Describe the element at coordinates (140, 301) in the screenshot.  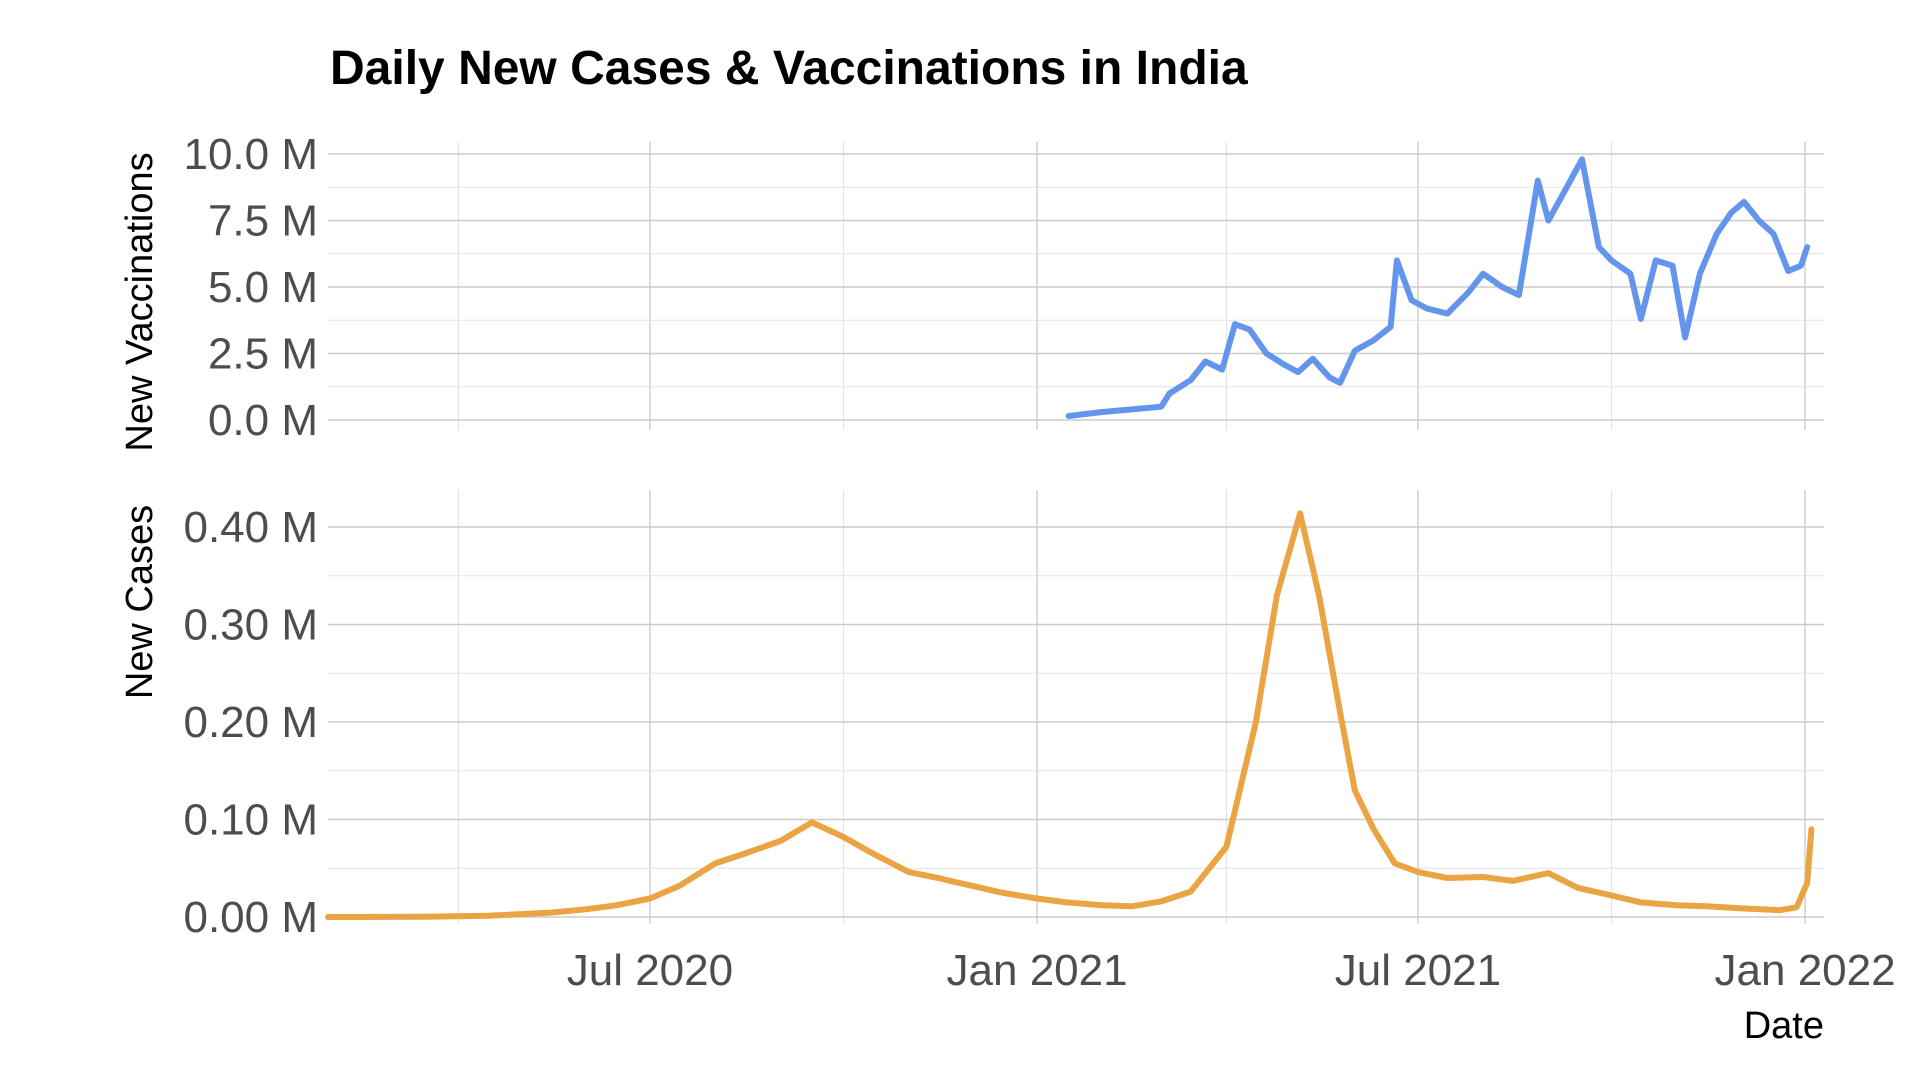
I see `y-axis-label: New Vaccinations` at that location.